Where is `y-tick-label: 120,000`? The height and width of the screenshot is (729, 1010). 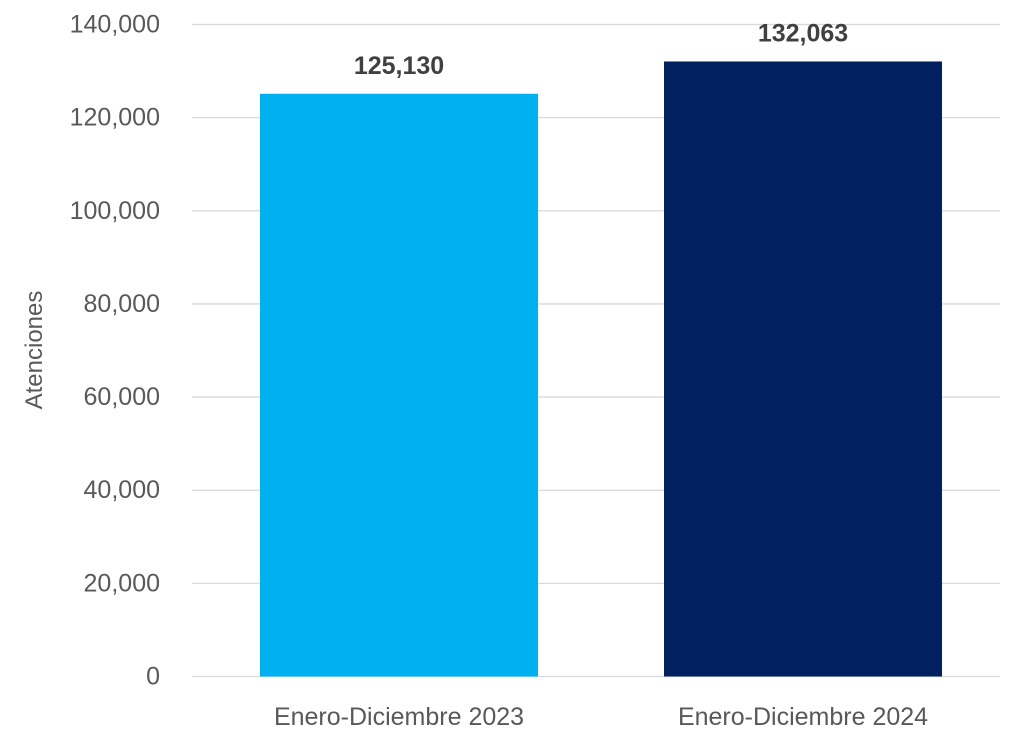 y-tick-label: 120,000 is located at coordinates (115, 118).